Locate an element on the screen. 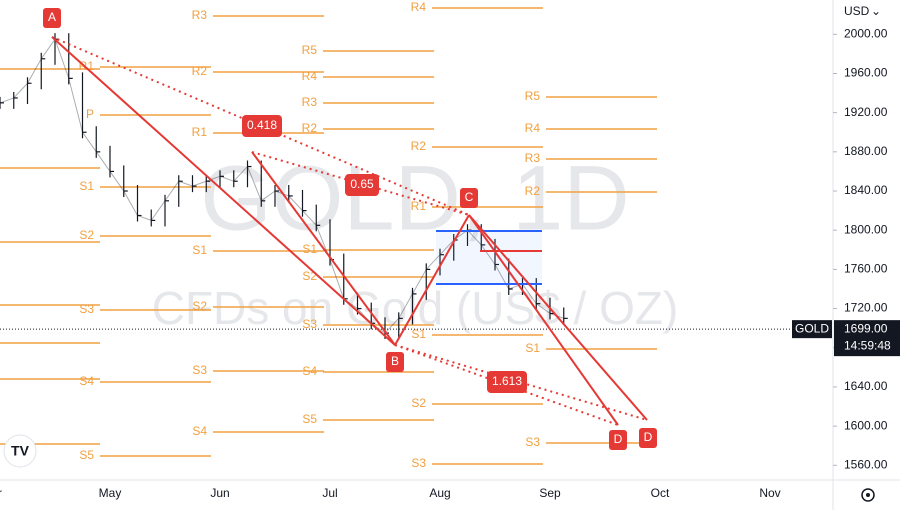 The height and width of the screenshot is (510, 900). x-tick-label: Nov is located at coordinates (769, 493).